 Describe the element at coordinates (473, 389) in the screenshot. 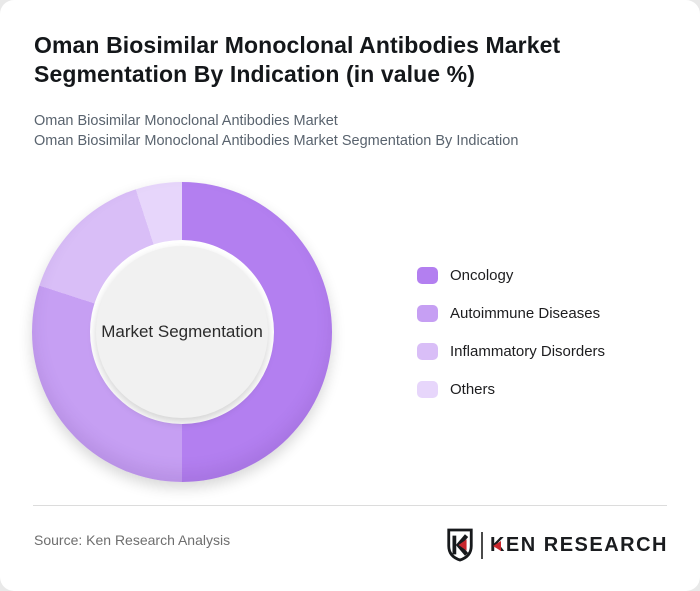

I see `legend-label: Others` at that location.